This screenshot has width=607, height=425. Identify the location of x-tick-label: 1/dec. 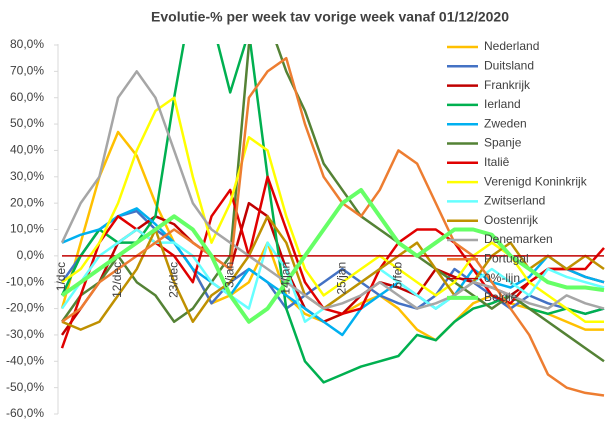
(61, 276).